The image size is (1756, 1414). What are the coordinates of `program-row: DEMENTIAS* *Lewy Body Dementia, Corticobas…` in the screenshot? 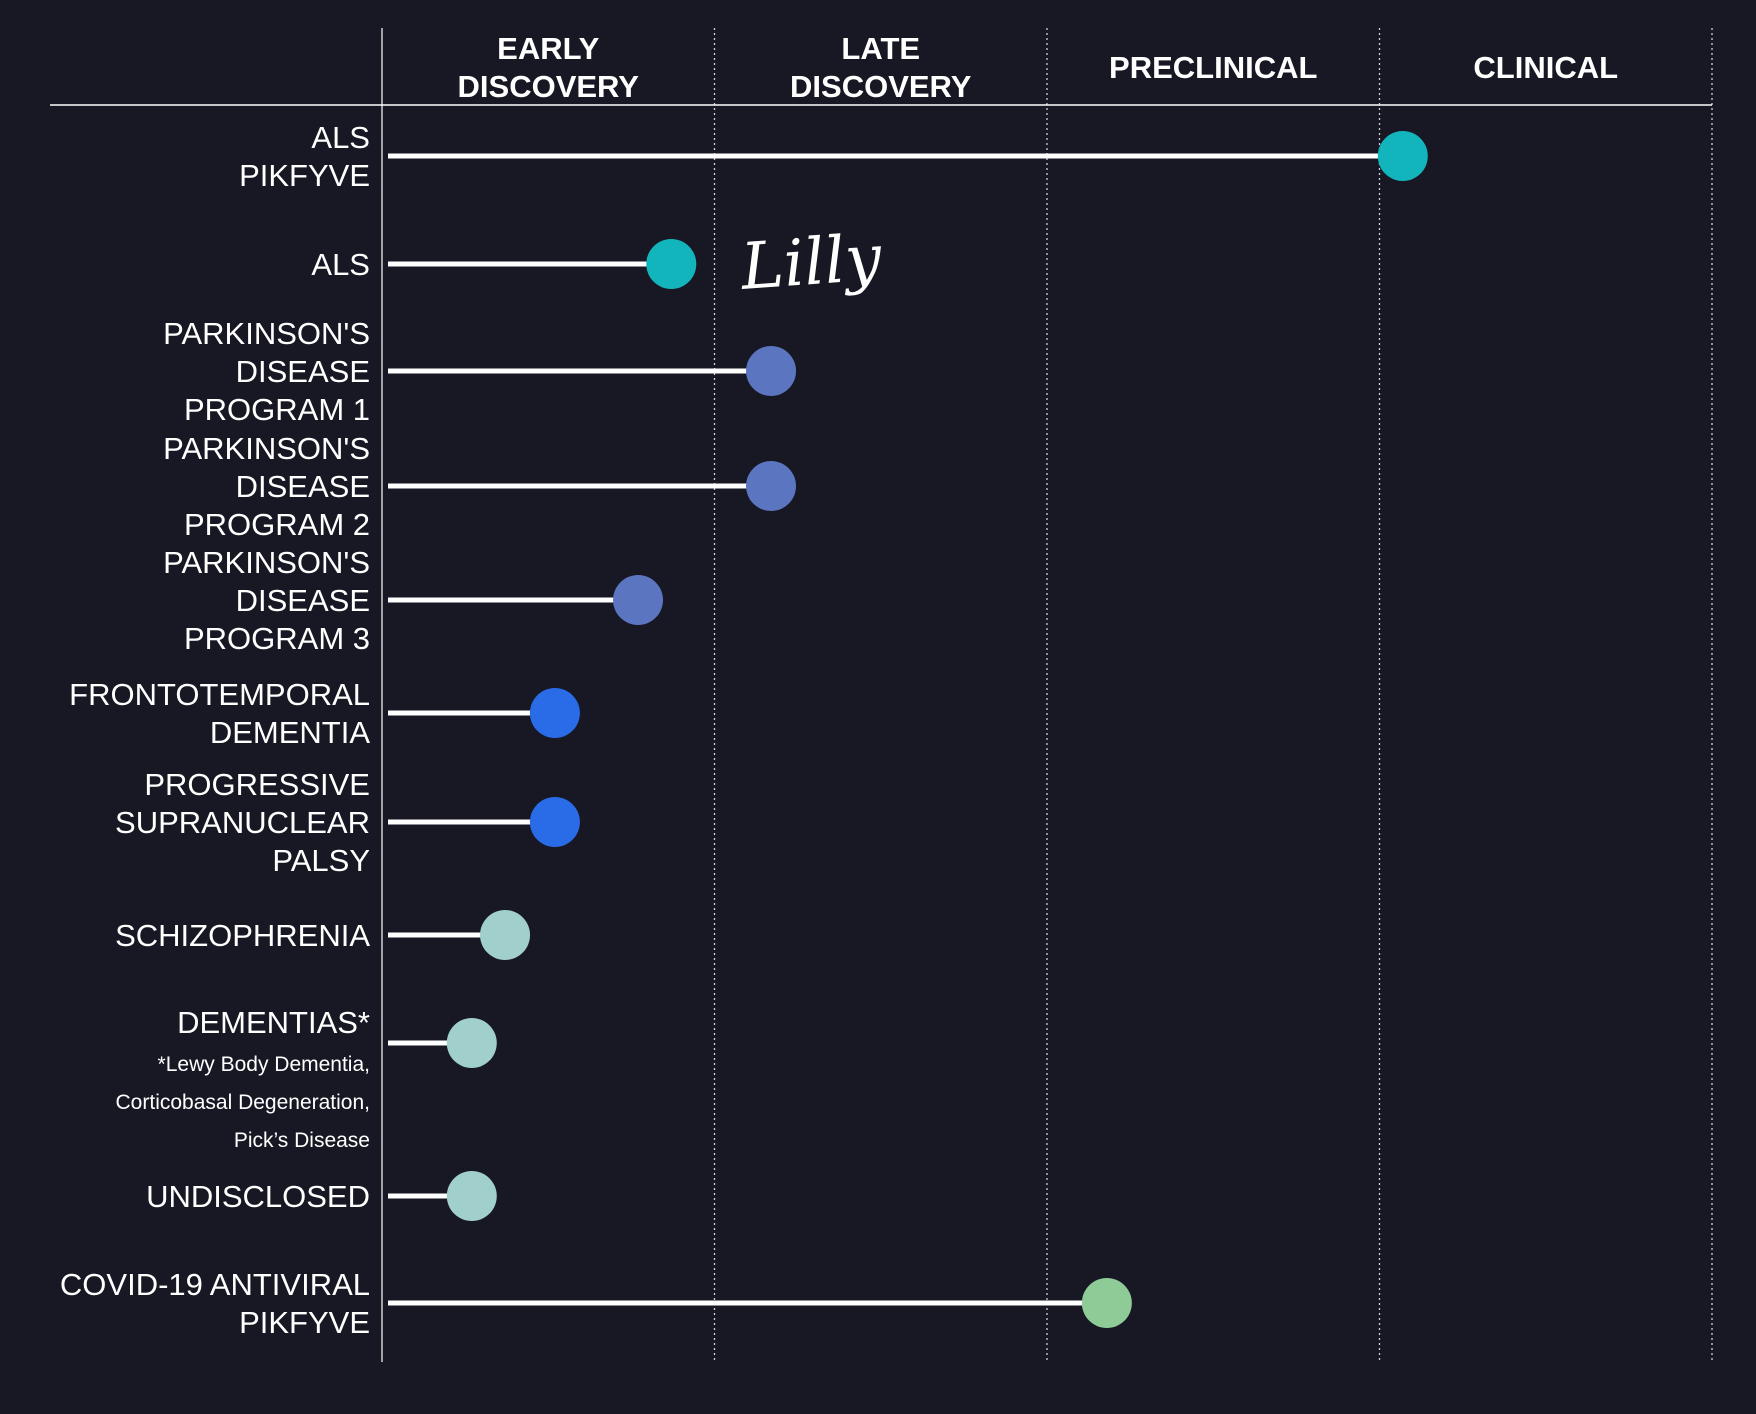 It's located at (306, 1078).